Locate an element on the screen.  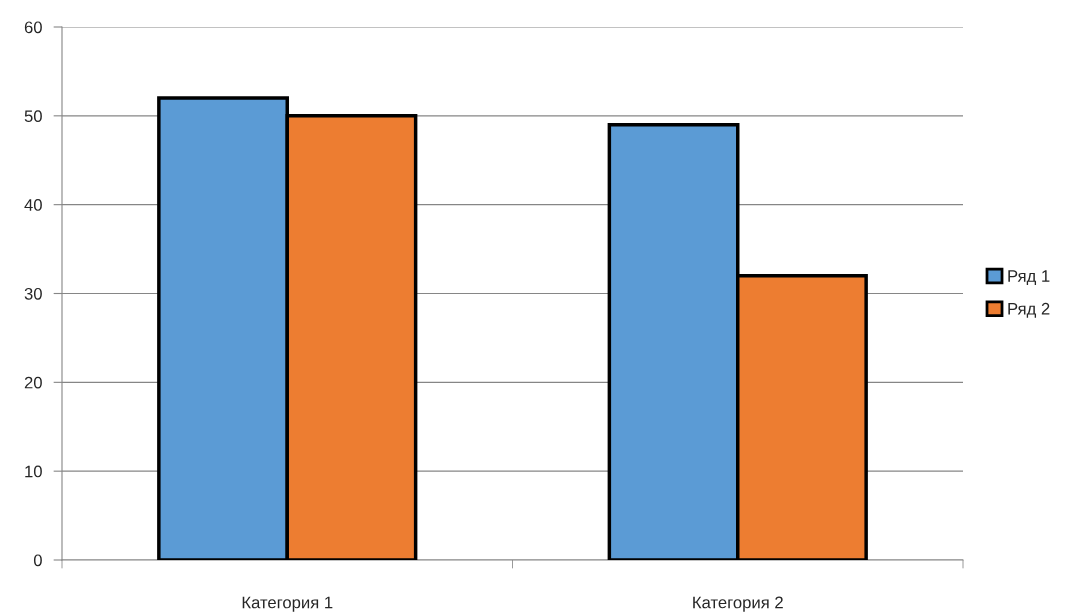
legend-label: Ряд 2 is located at coordinates (1029, 310).